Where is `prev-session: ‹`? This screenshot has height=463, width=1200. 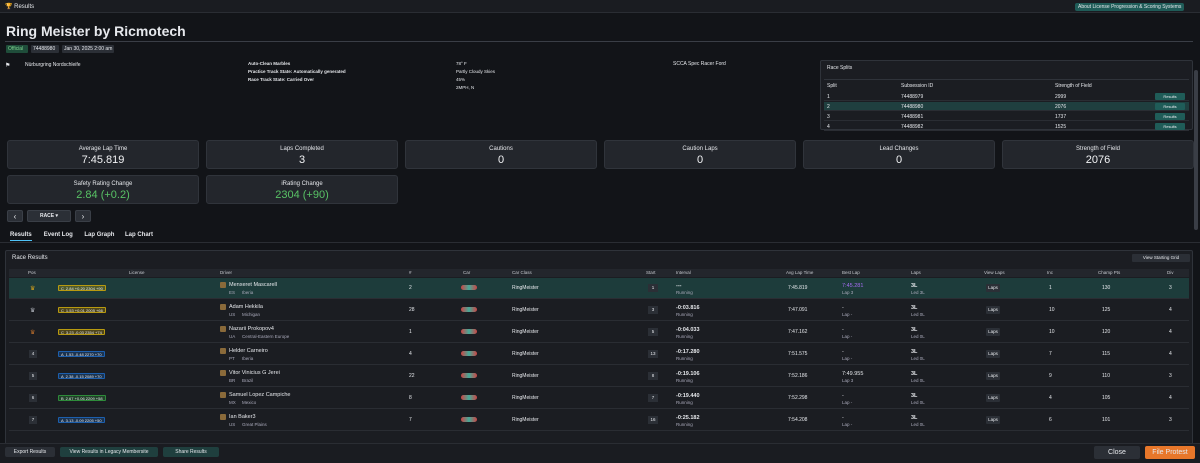 prev-session: ‹ is located at coordinates (15, 216).